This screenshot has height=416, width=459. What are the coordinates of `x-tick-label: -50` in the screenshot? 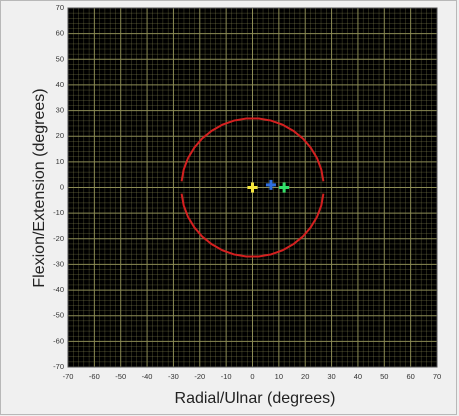 It's located at (120, 376).